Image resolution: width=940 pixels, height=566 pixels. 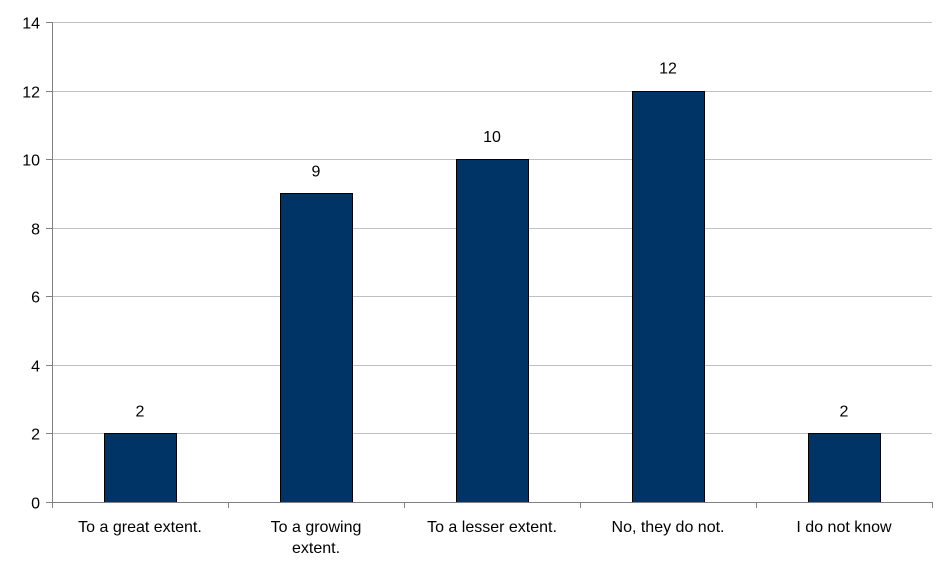 What do you see at coordinates (35, 435) in the screenshot?
I see `y-tick-label: 2` at bounding box center [35, 435].